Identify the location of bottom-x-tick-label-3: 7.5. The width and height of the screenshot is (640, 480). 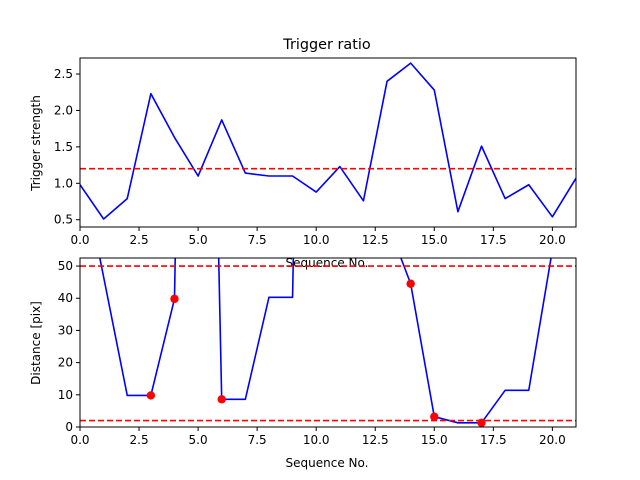
(257, 440).